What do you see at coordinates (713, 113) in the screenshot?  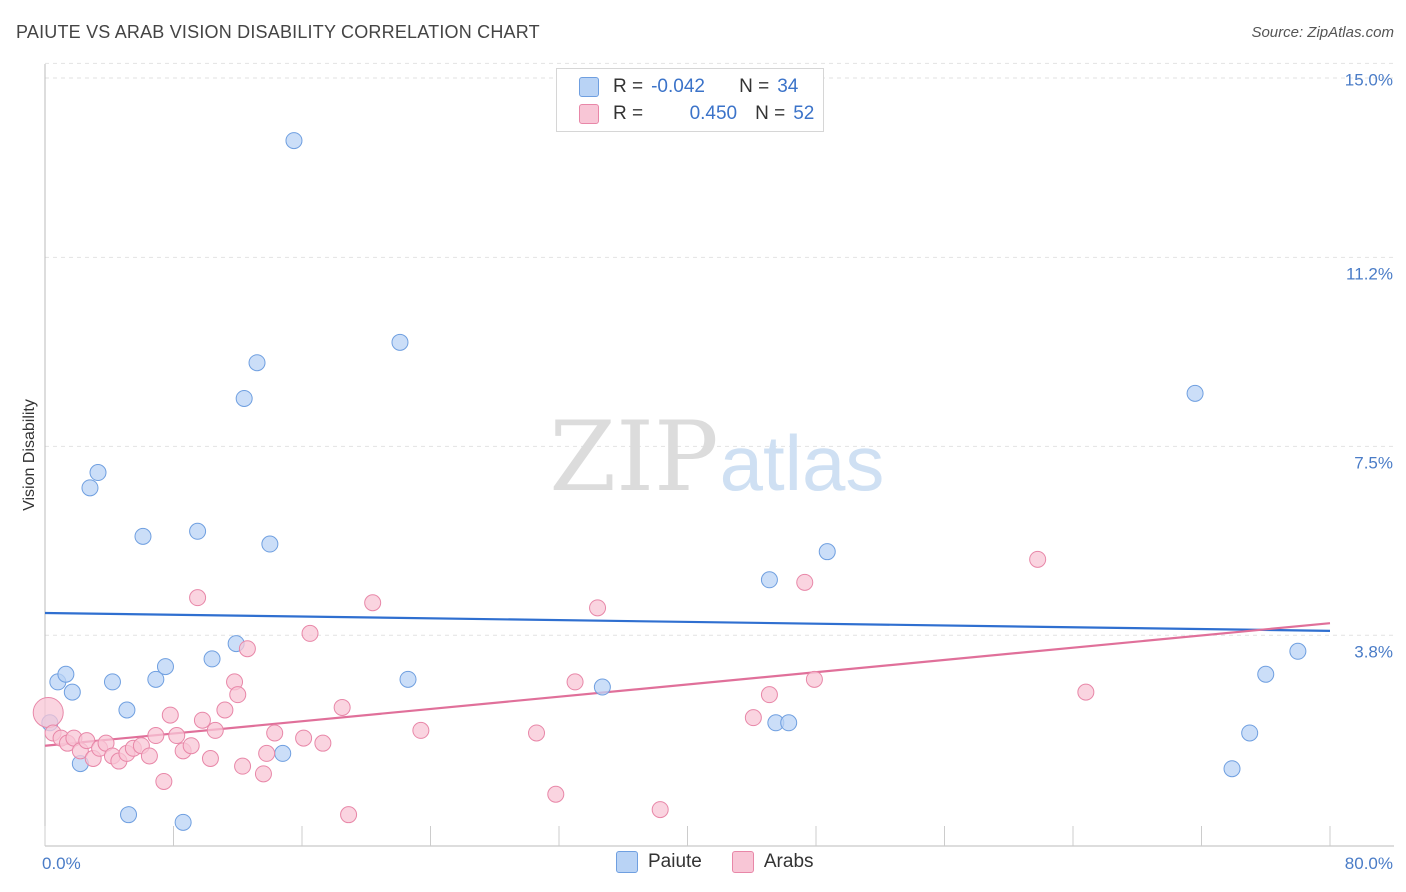 I see `legend-r-value: 0.450` at bounding box center [713, 113].